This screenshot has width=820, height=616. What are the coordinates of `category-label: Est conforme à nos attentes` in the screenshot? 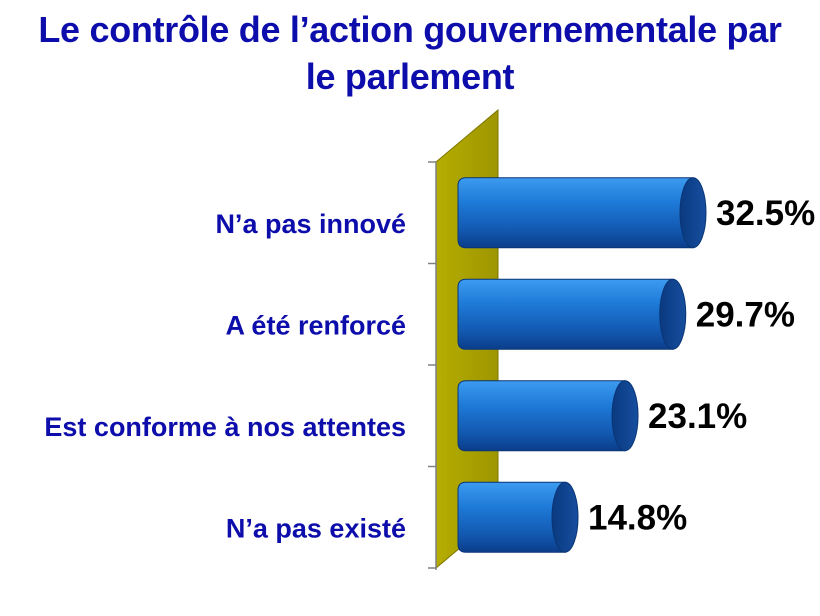 It's located at (225, 427).